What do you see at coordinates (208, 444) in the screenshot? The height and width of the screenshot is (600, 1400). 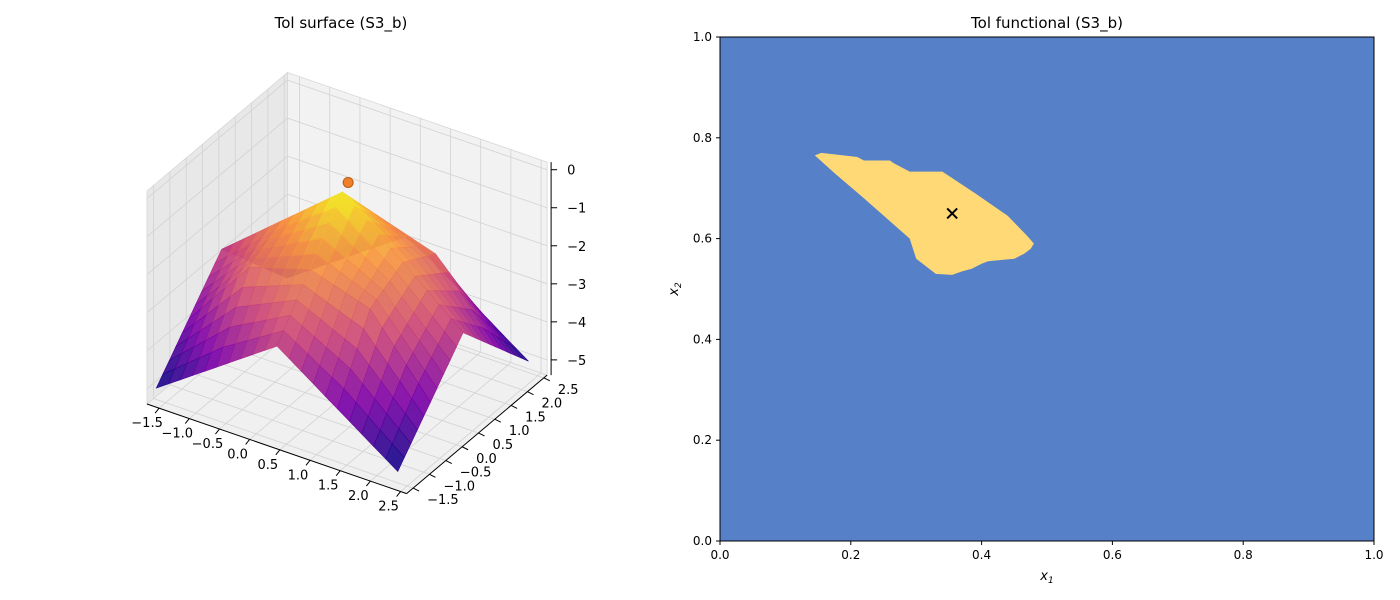 I see `x-tick-label: −0.5` at bounding box center [208, 444].